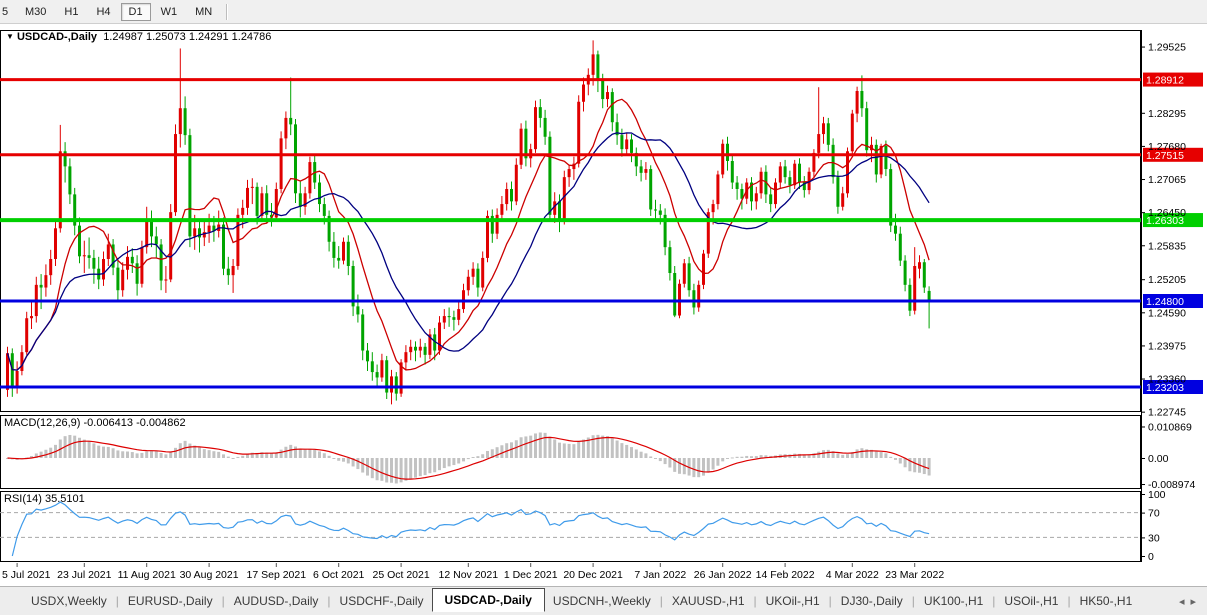 Image resolution: width=1207 pixels, height=615 pixels. What do you see at coordinates (660, 575) in the screenshot?
I see `svg-text: 7 Jan 2022` at bounding box center [660, 575].